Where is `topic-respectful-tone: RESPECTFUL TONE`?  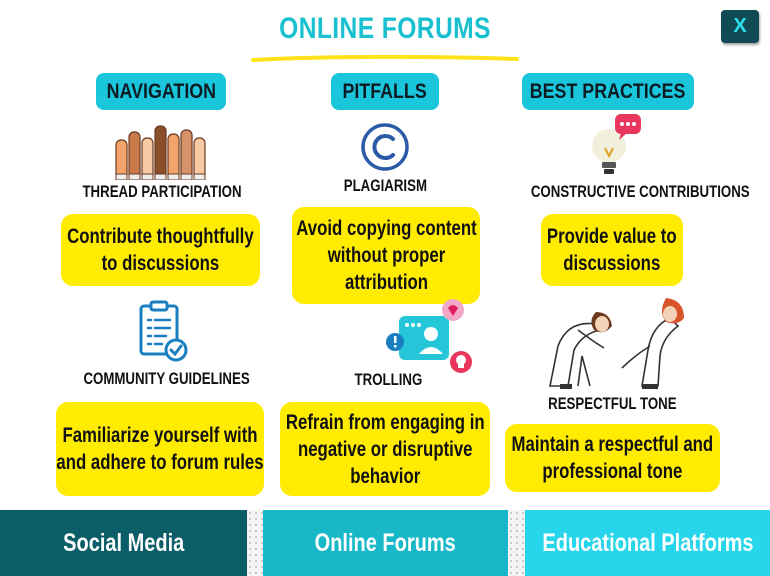 topic-respectful-tone: RESPECTFUL TONE is located at coordinates (612, 403).